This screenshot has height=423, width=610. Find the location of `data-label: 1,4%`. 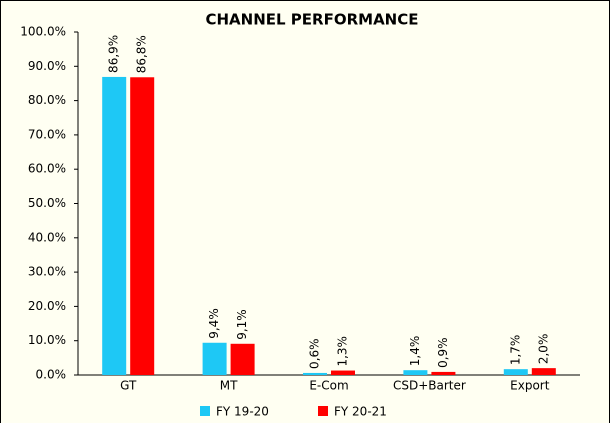

data-label: 1,4% is located at coordinates (415, 351).